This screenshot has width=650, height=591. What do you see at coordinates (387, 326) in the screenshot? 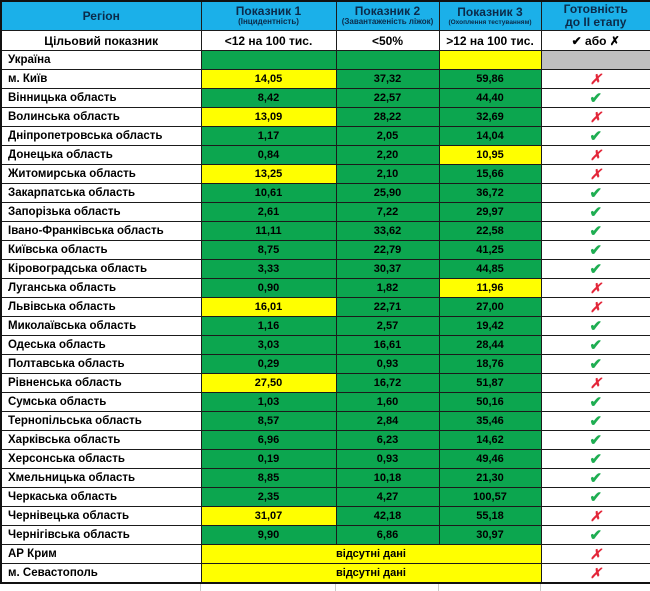
I see `indicator-2-value-cell: 2,57` at bounding box center [387, 326].